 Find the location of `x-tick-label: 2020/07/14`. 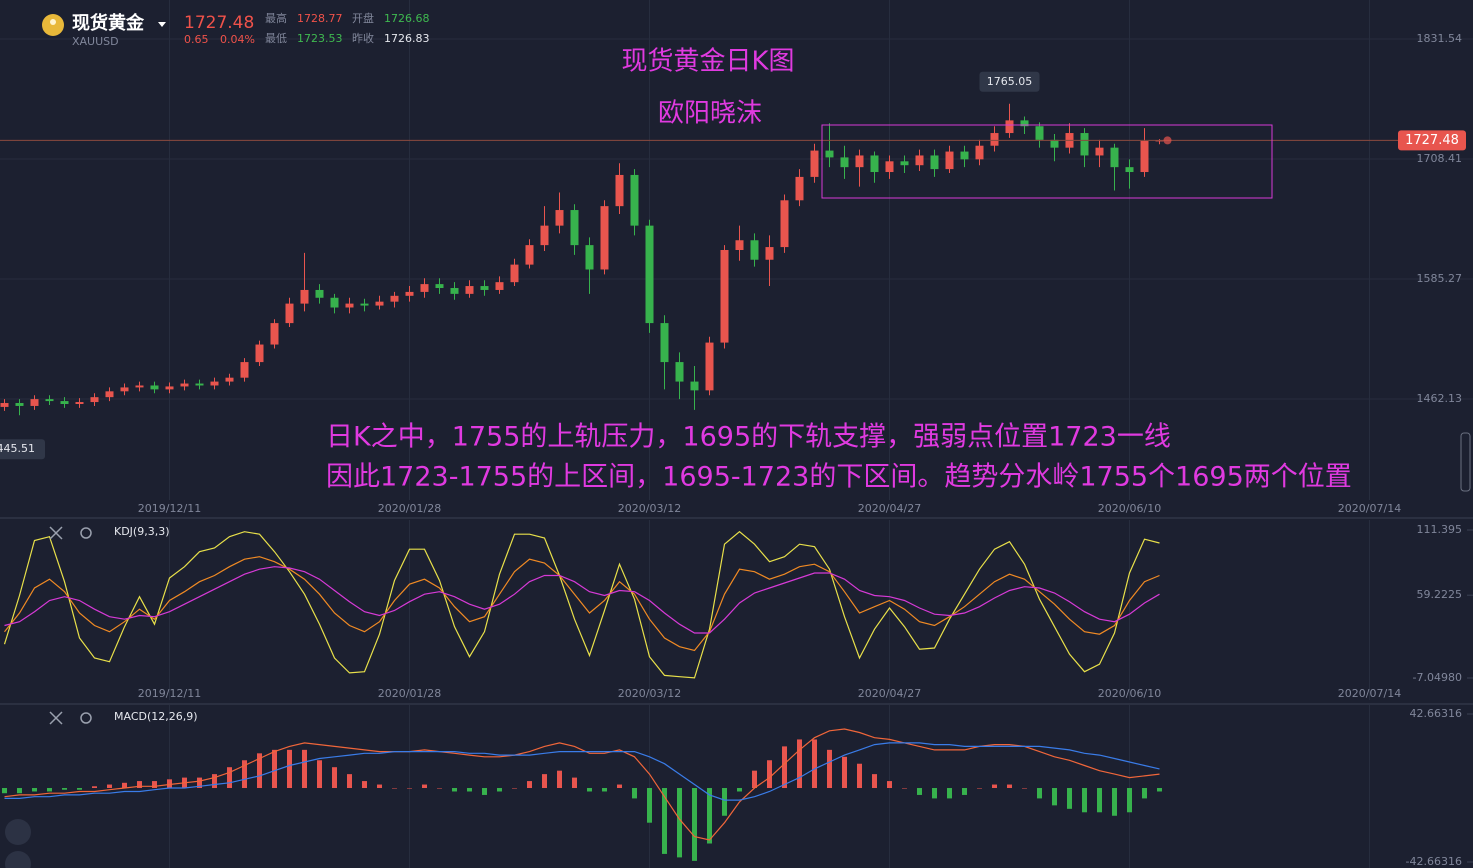

x-tick-label: 2020/07/14 is located at coordinates (1369, 693).